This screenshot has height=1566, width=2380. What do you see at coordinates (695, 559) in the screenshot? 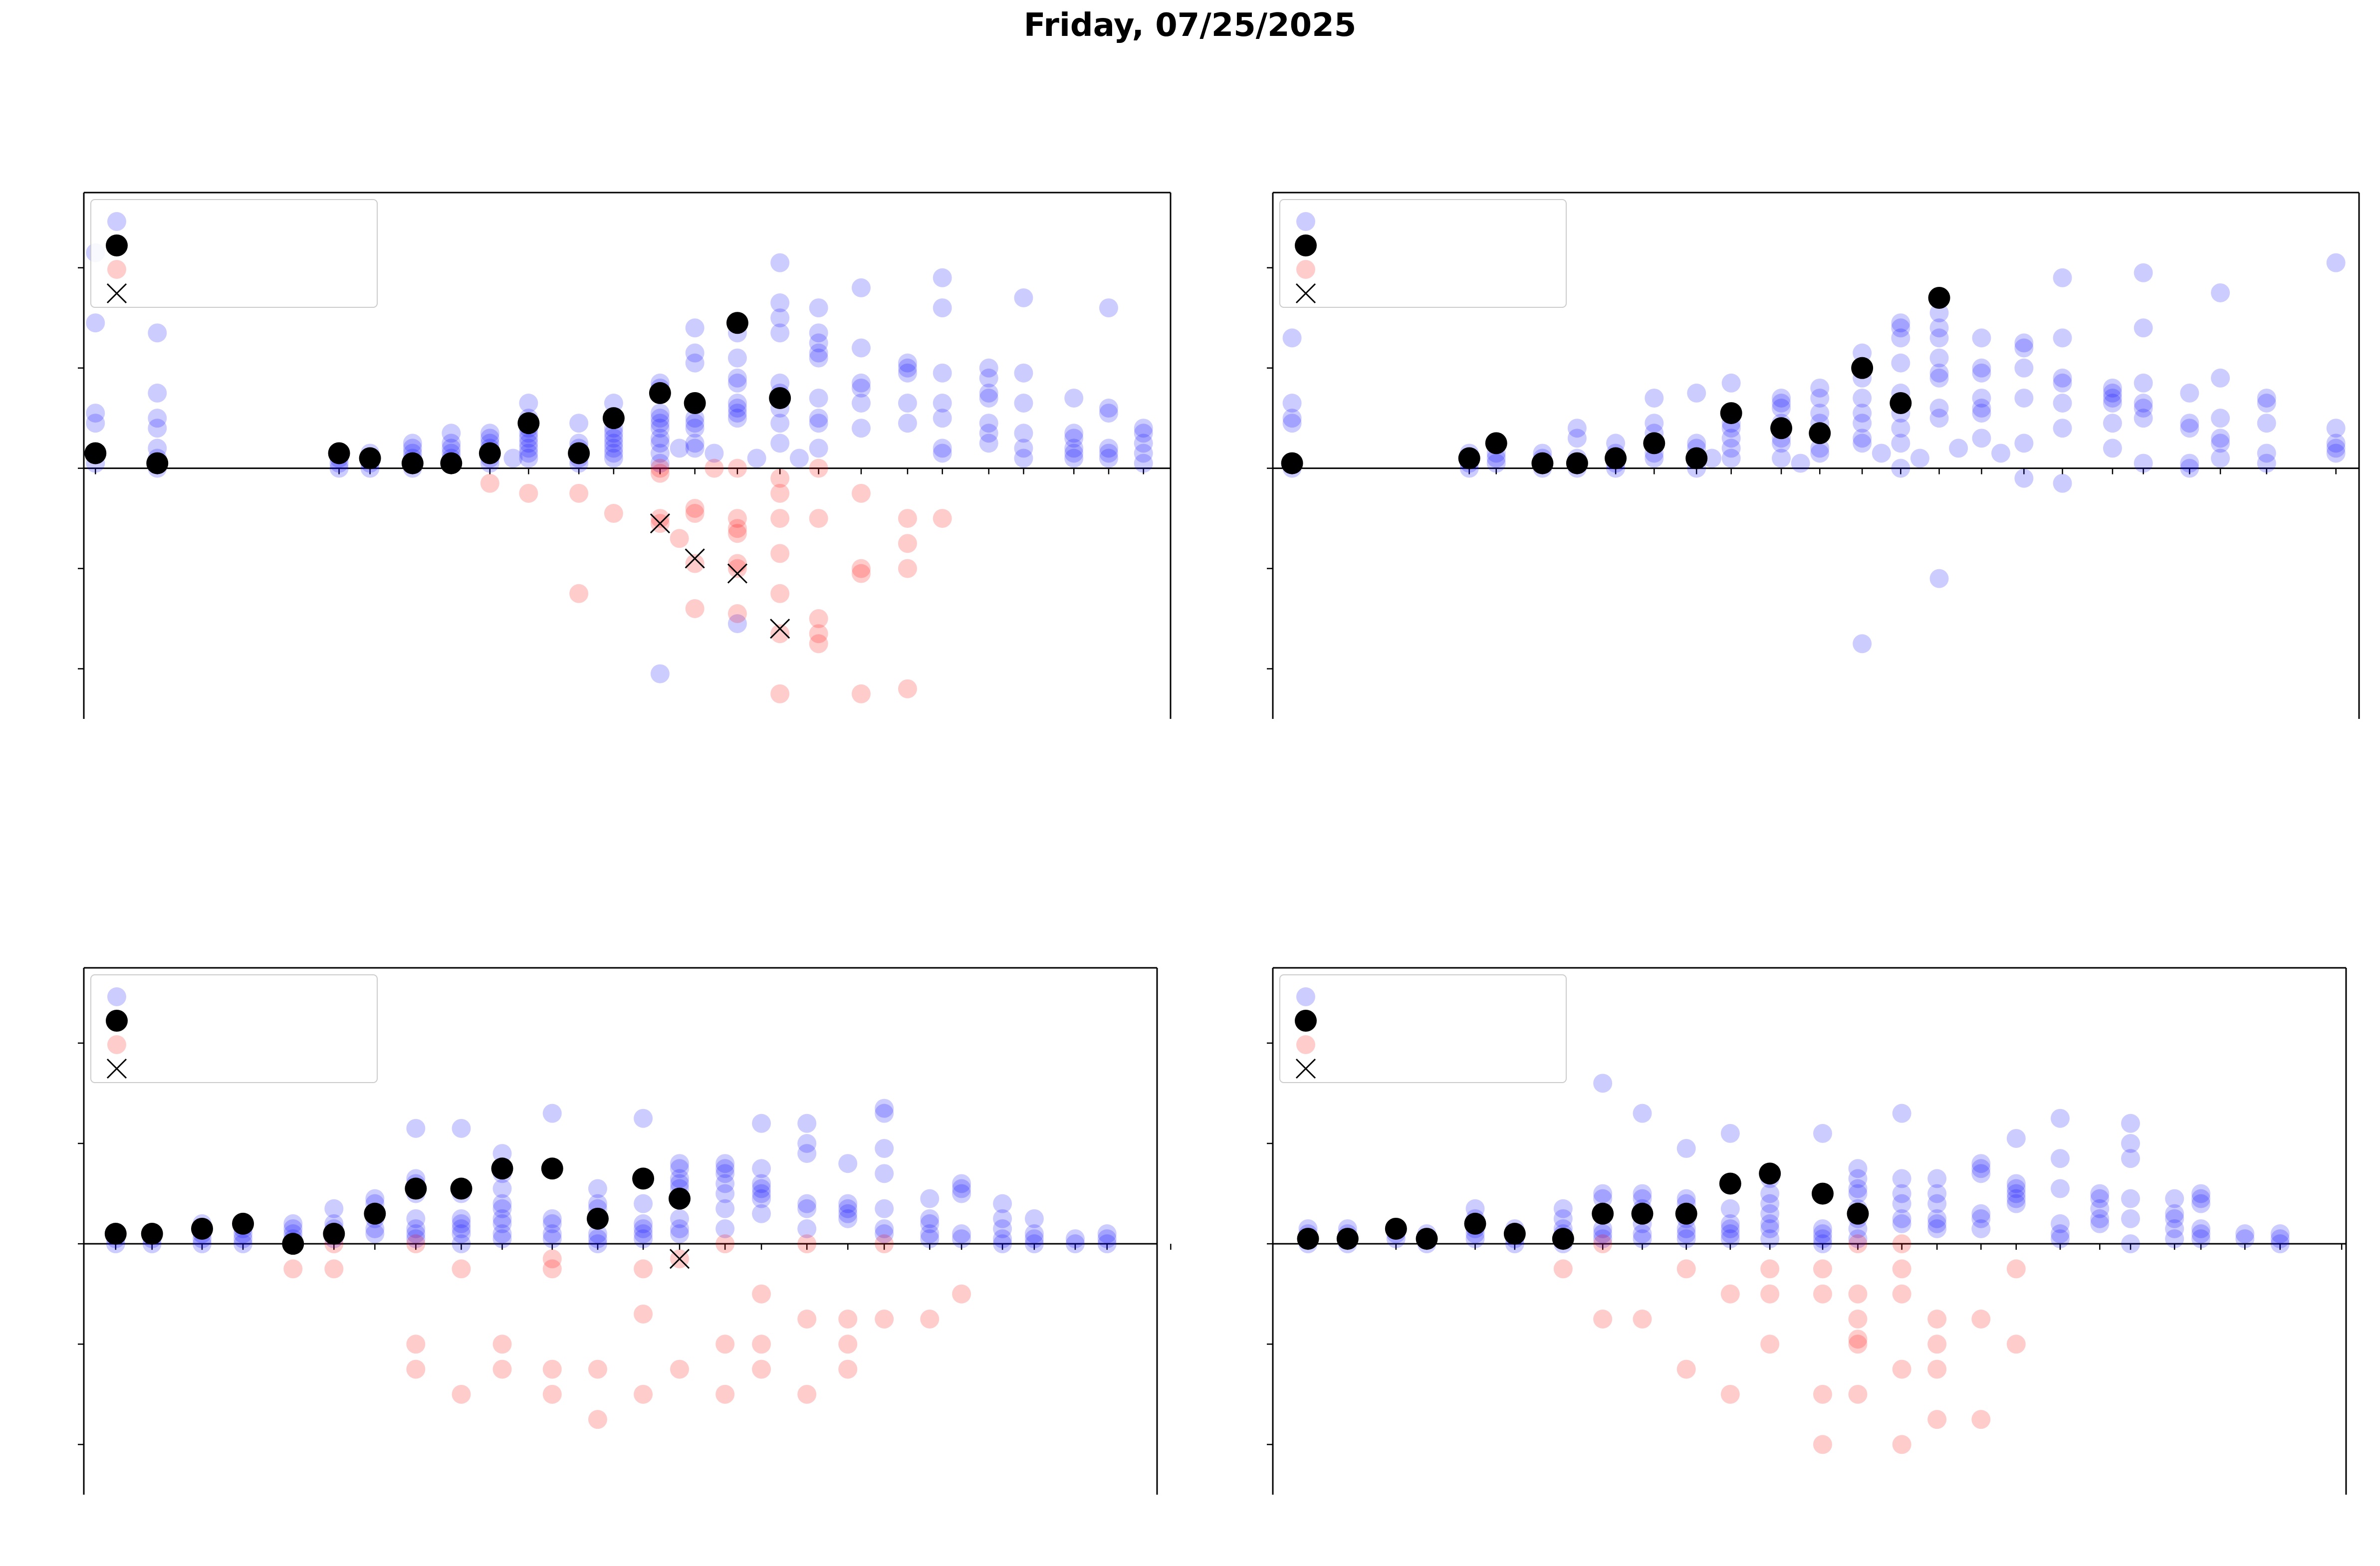
I see `today-sellout-marker` at bounding box center [695, 559].